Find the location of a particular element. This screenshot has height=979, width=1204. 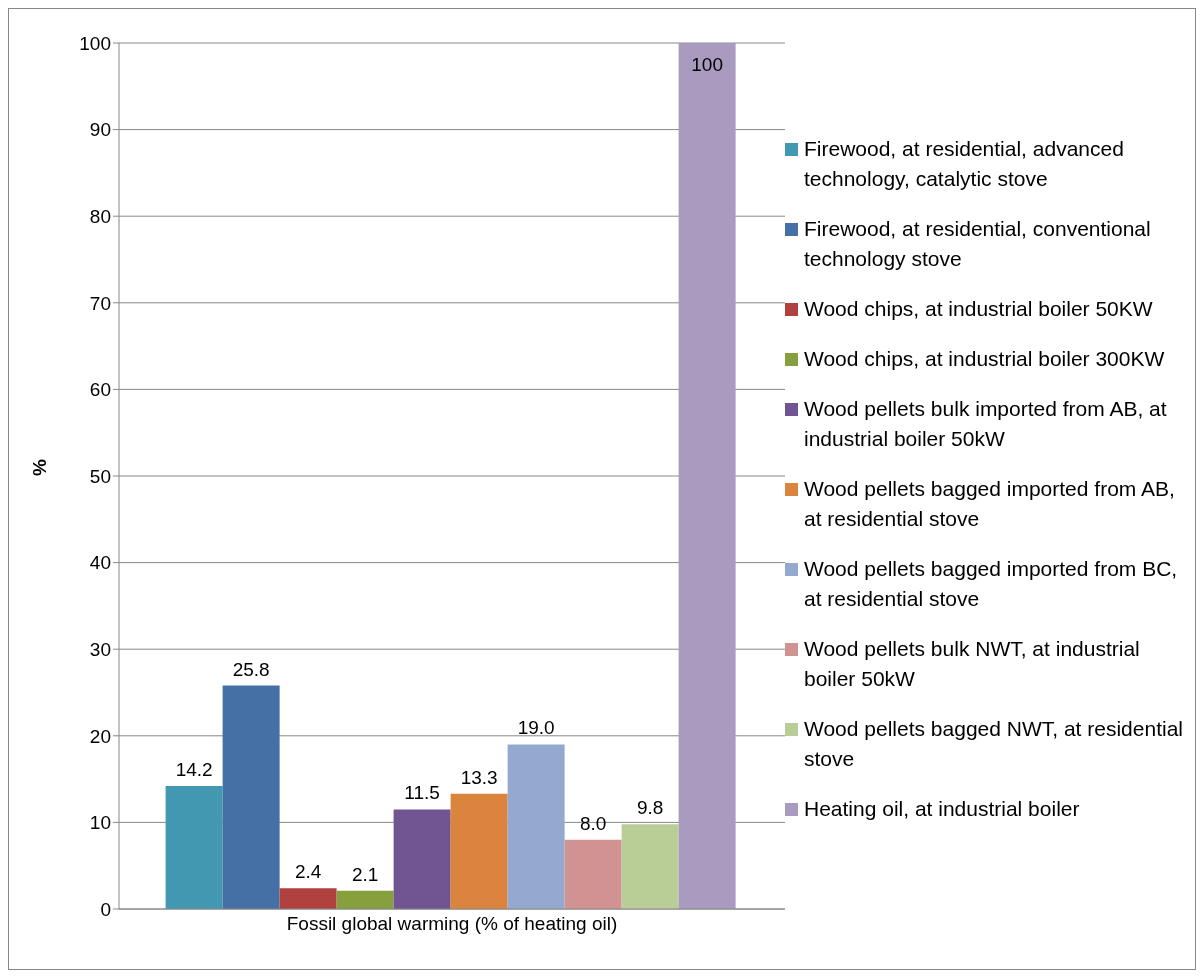

data-label: 2.1 is located at coordinates (365, 874).